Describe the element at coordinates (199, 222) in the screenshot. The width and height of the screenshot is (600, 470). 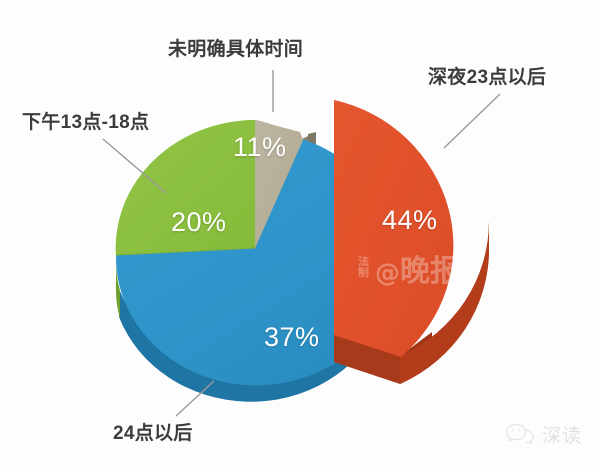
I see `data-label-green: 20%` at that location.